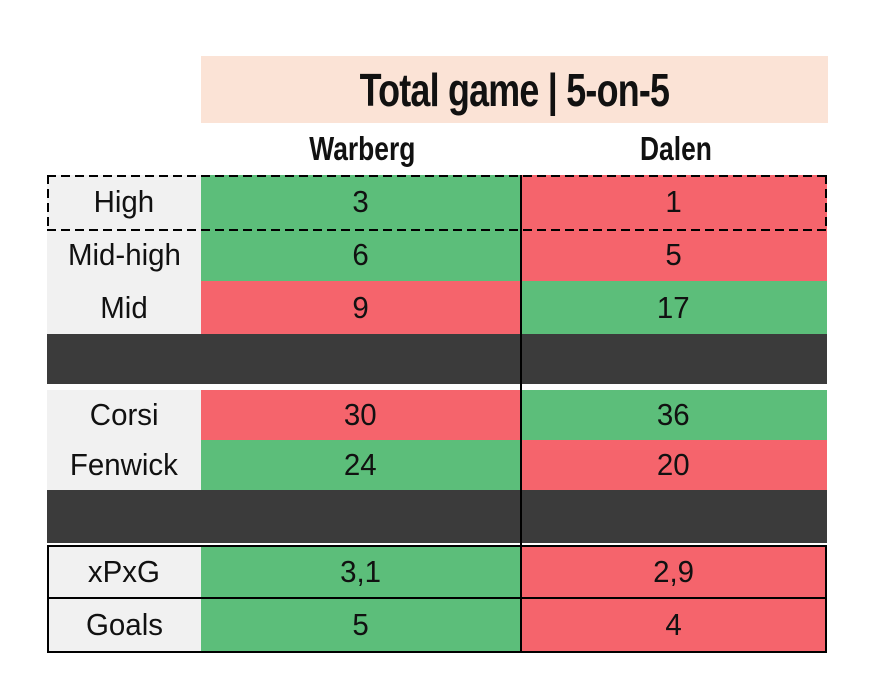 The width and height of the screenshot is (889, 696). I want to click on column-header-dalen-label: Dalen, so click(675, 148).